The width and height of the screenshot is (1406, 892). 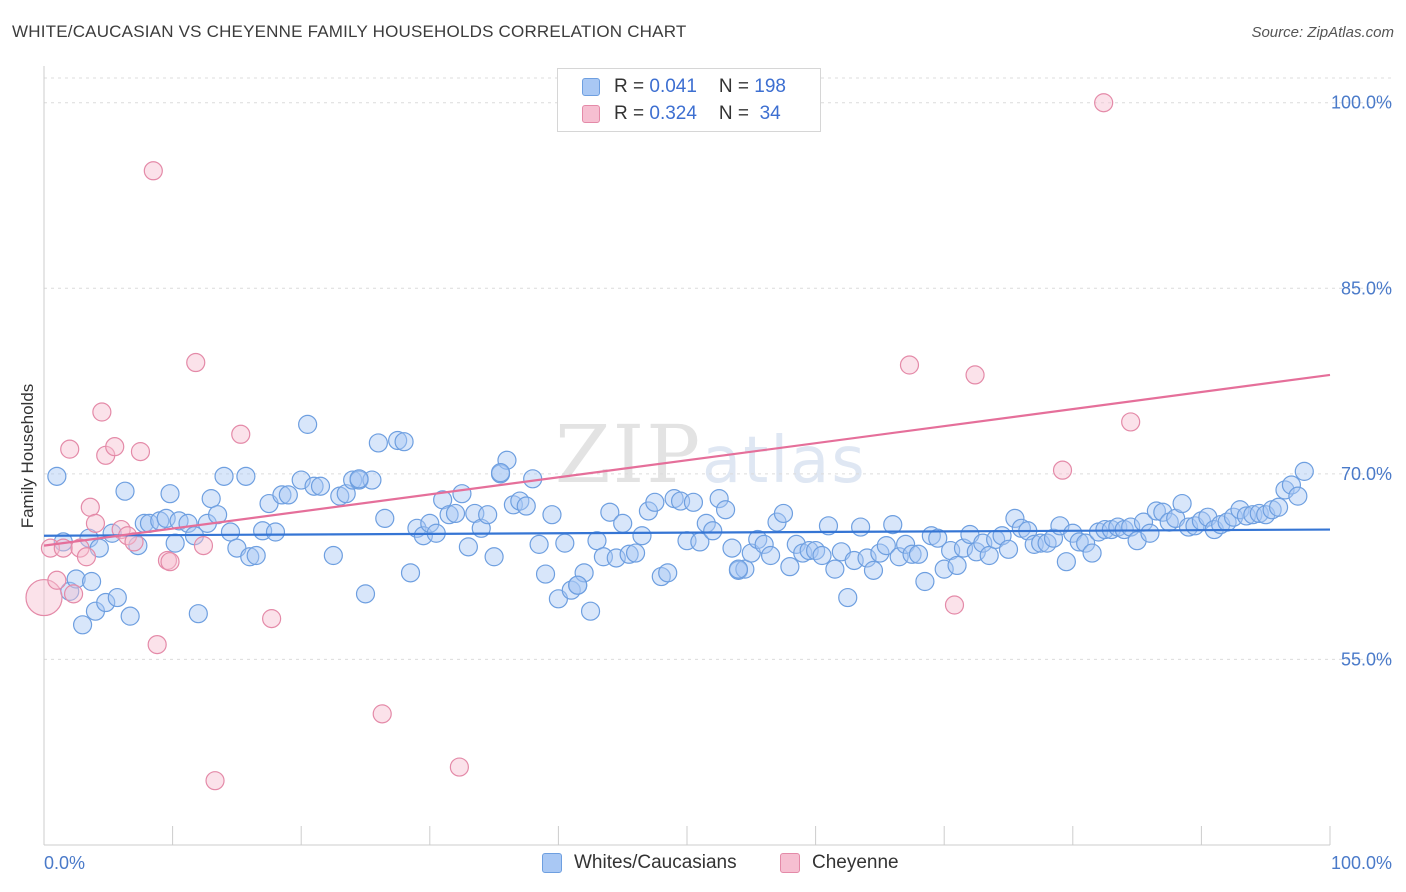 I want to click on y-tick-label: 70.0%, so click(x=1366, y=474).